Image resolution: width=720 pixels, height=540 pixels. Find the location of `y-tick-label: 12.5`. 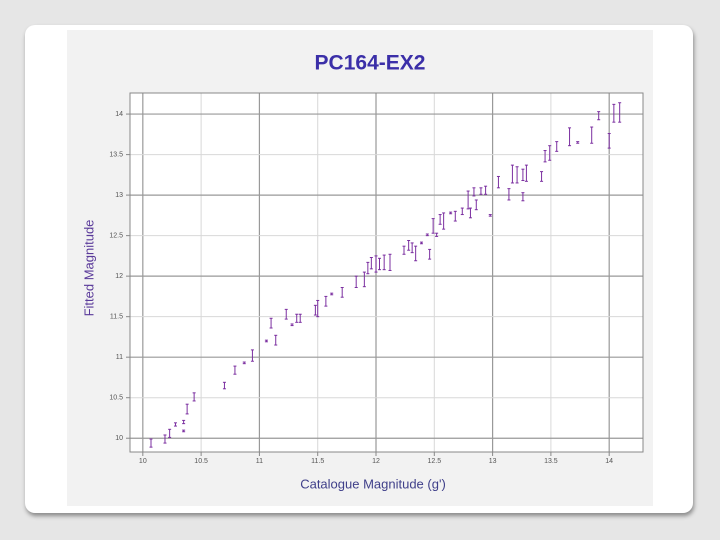

y-tick-label: 12.5 is located at coordinates (116, 235).